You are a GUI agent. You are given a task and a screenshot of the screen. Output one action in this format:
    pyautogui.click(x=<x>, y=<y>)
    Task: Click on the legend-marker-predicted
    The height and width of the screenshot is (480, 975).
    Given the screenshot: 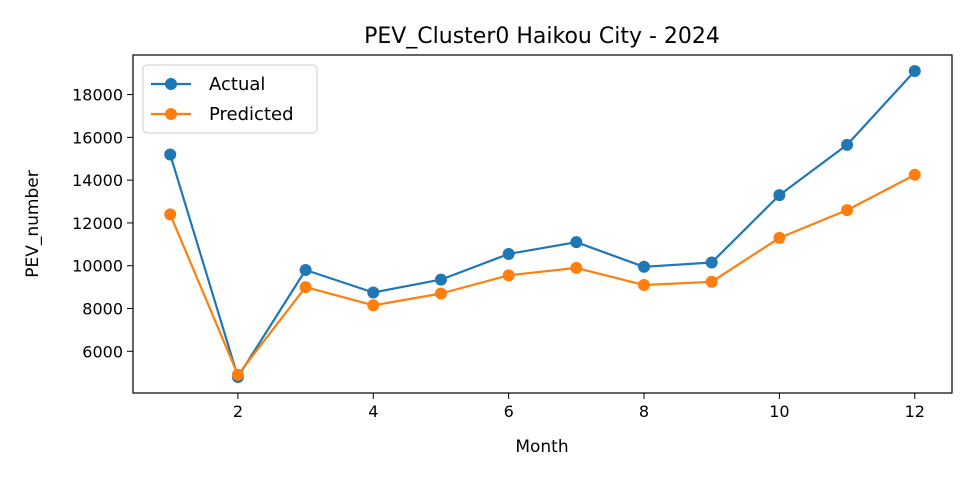 What is the action you would take?
    pyautogui.click(x=171, y=114)
    